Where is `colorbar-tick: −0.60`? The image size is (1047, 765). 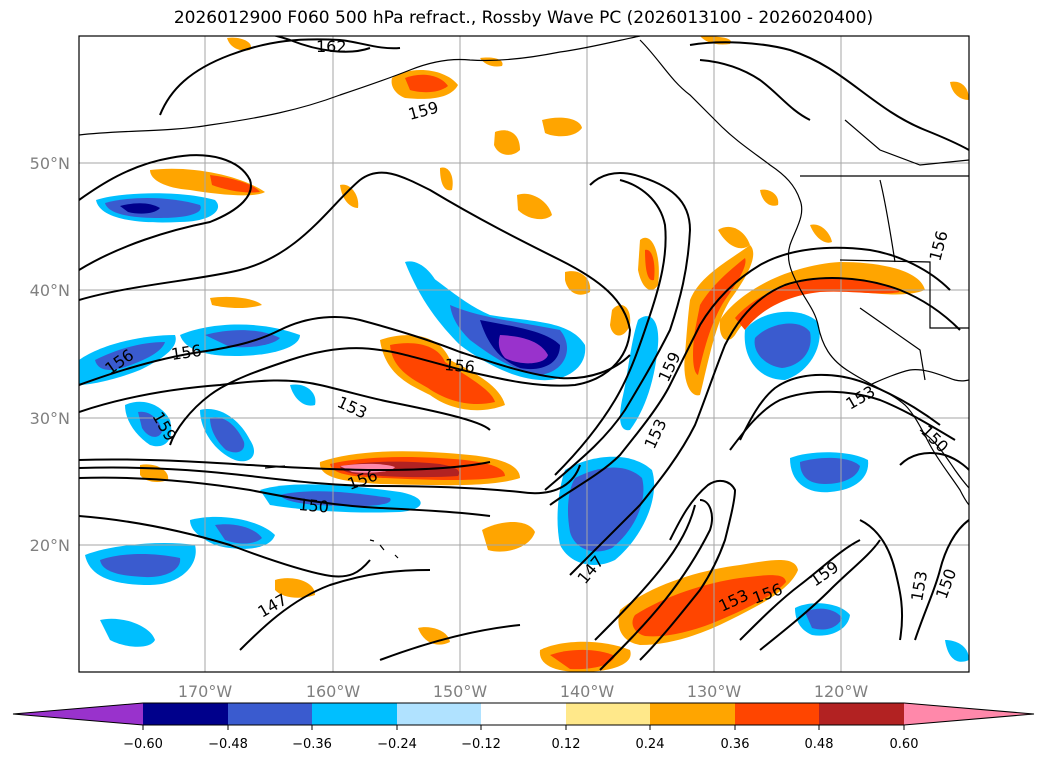
colorbar-tick: −0.60 is located at coordinates (143, 744).